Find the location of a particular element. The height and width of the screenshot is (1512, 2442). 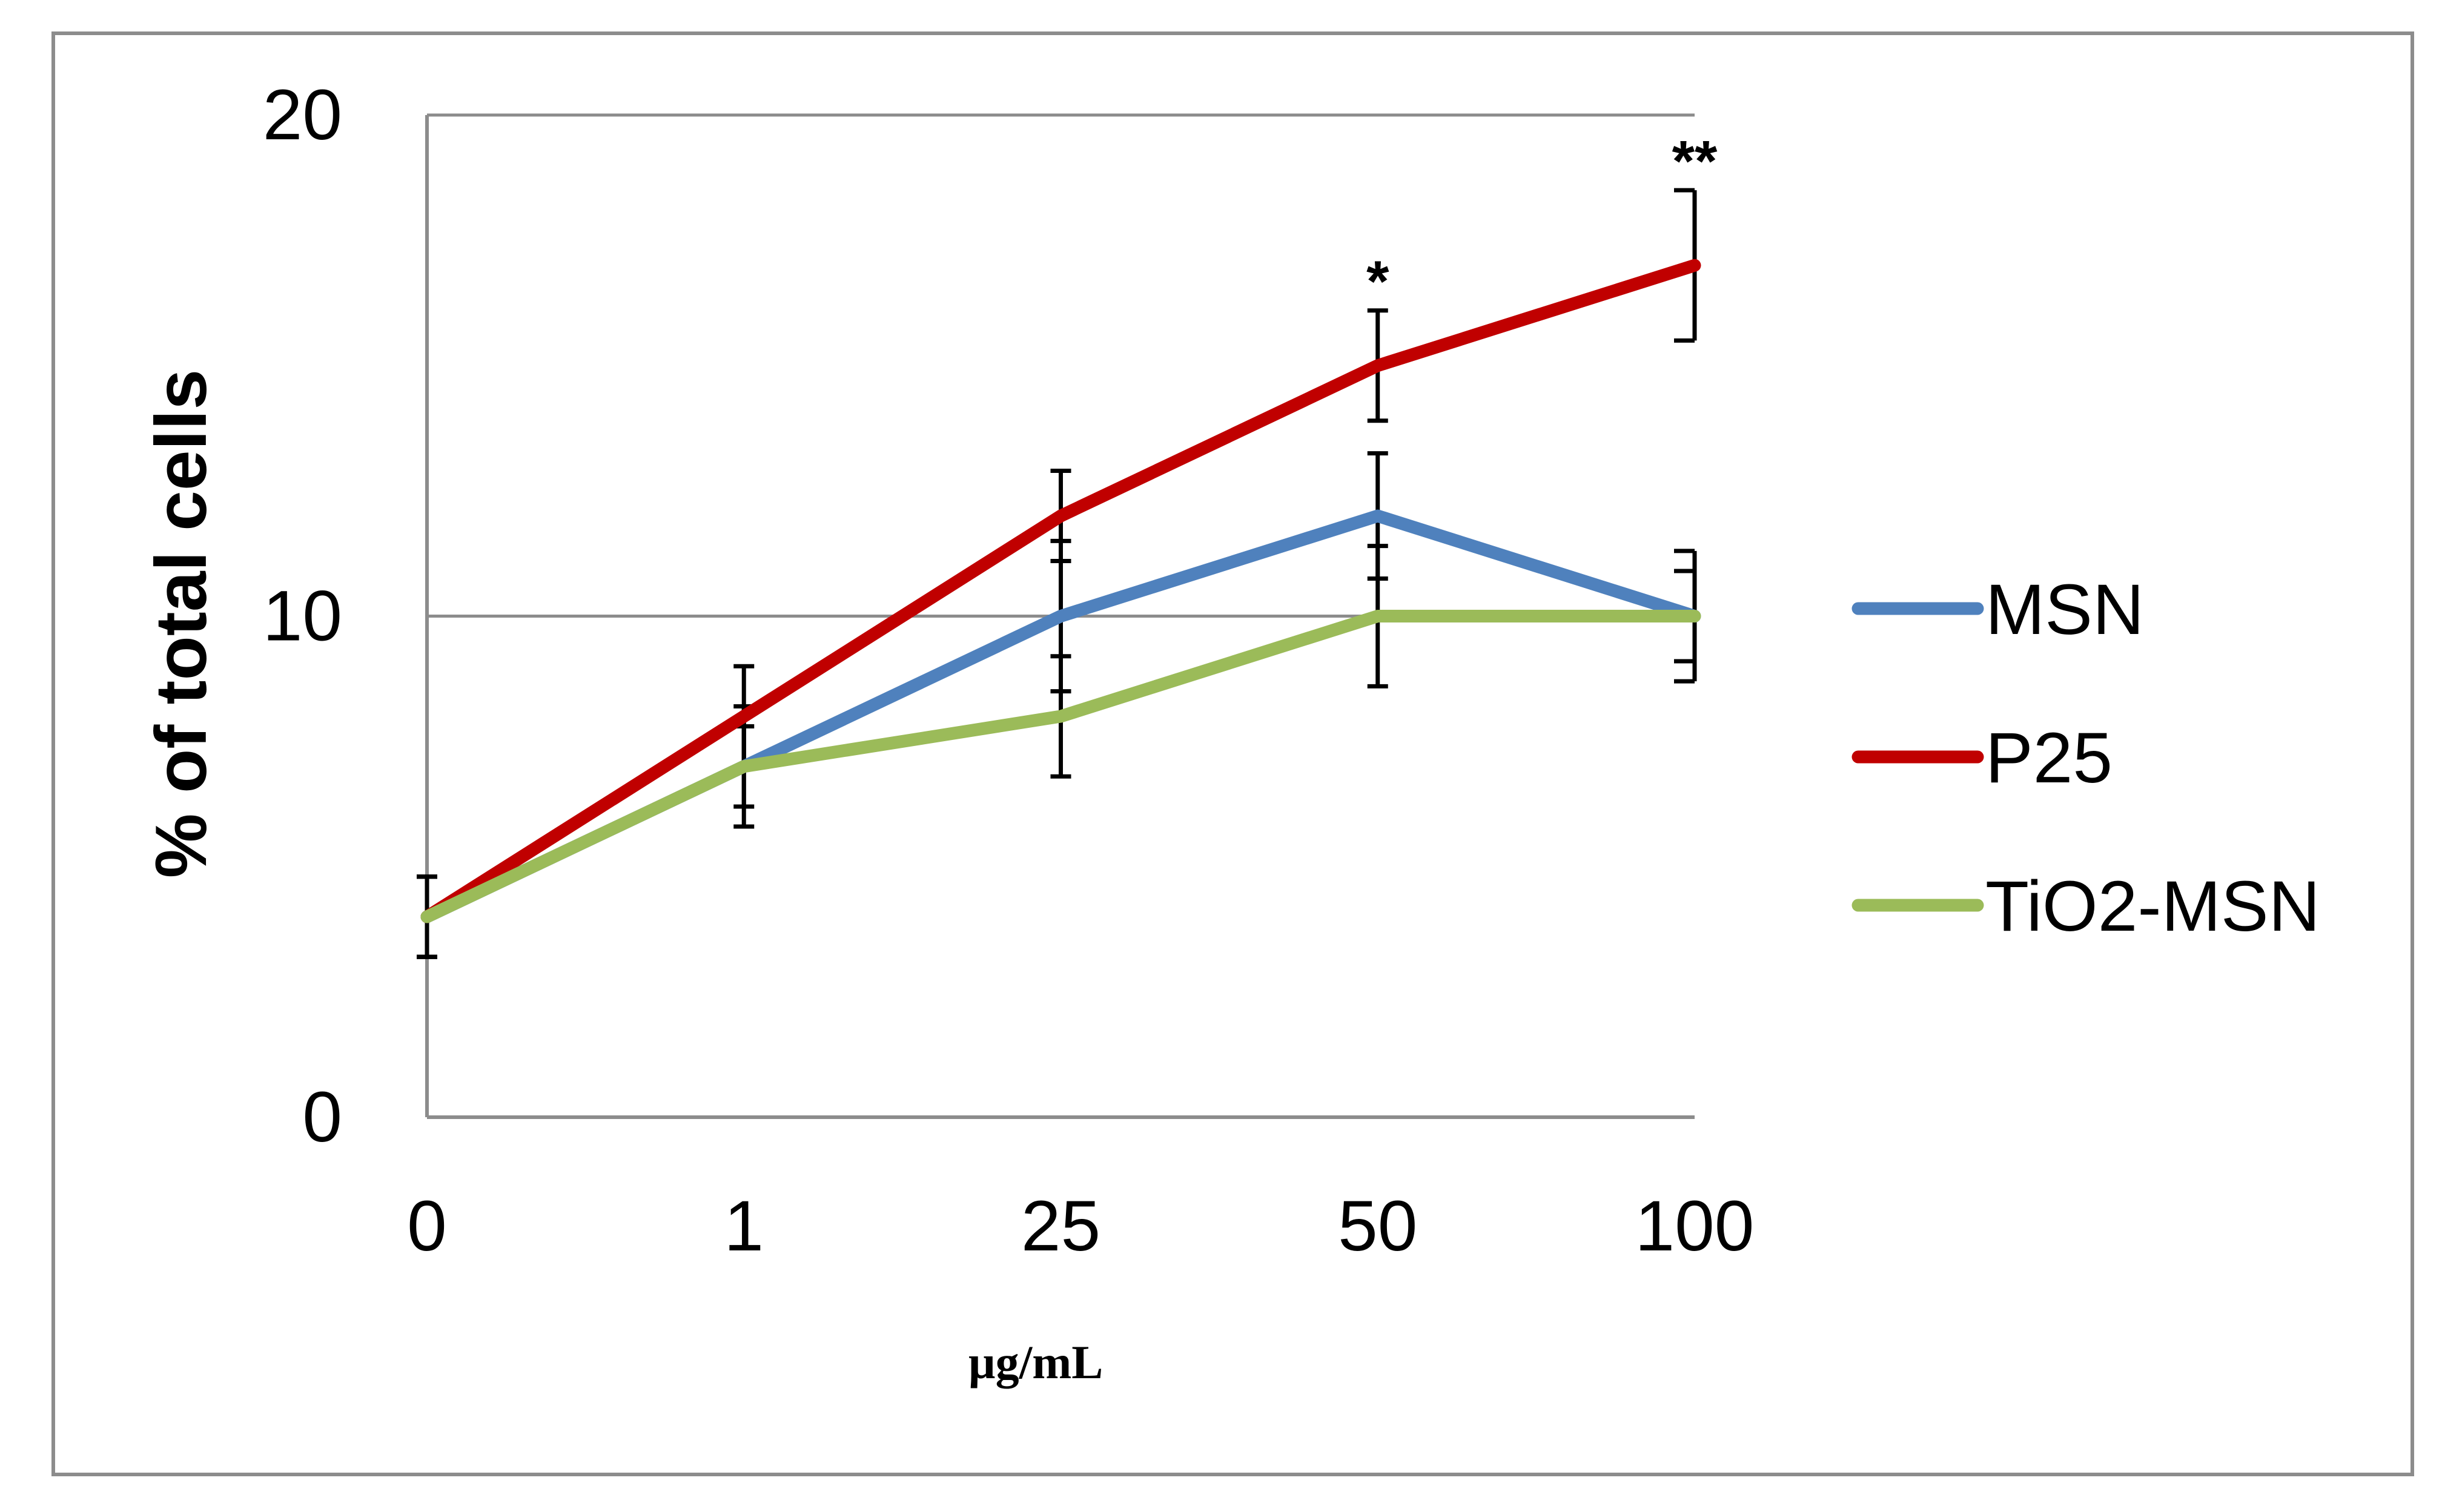

y-tick-label: 10 is located at coordinates (302, 616).